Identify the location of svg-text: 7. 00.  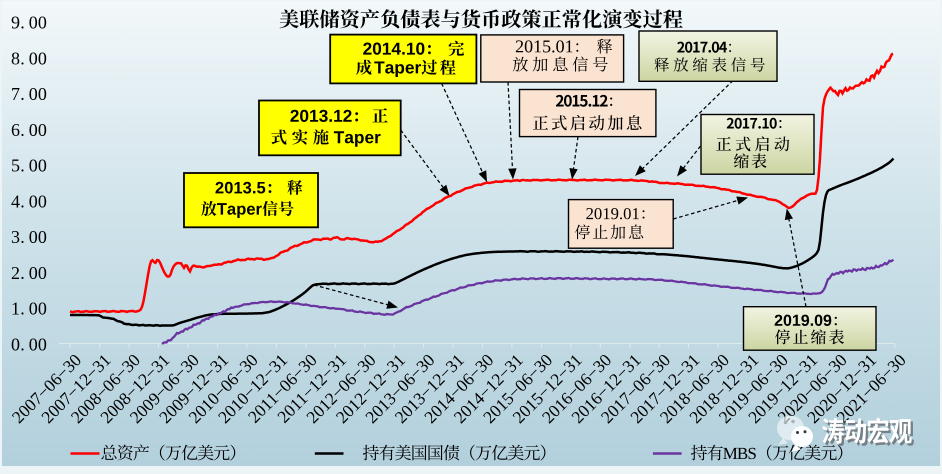
(29, 94).